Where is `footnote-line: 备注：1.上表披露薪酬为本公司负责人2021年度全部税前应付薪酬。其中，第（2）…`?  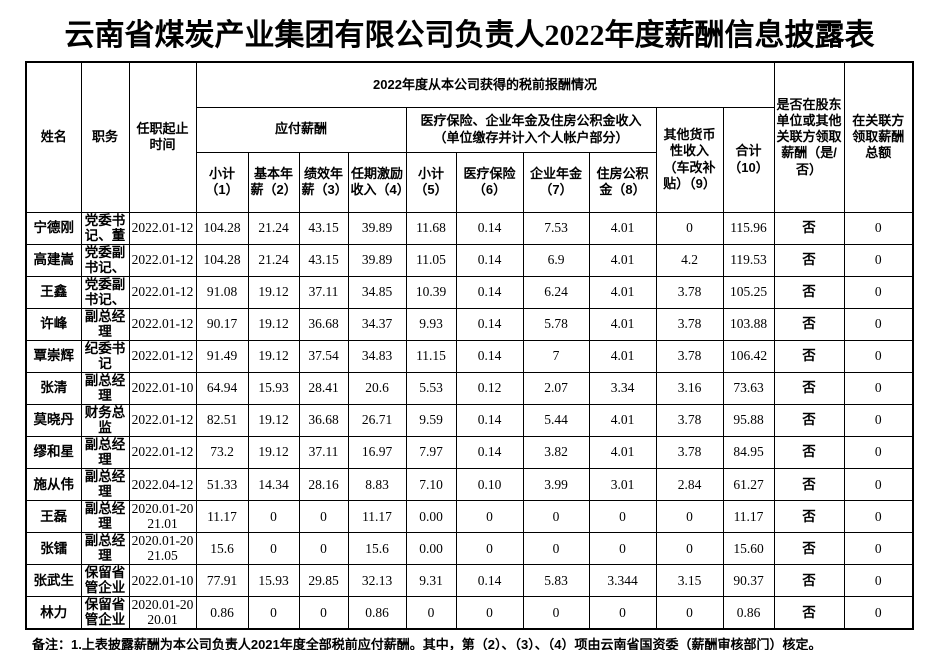 footnote-line: 备注：1.上表披露薪酬为本公司负责人2021年度全部税前应付薪酬。其中，第（2）… is located at coordinates (427, 643).